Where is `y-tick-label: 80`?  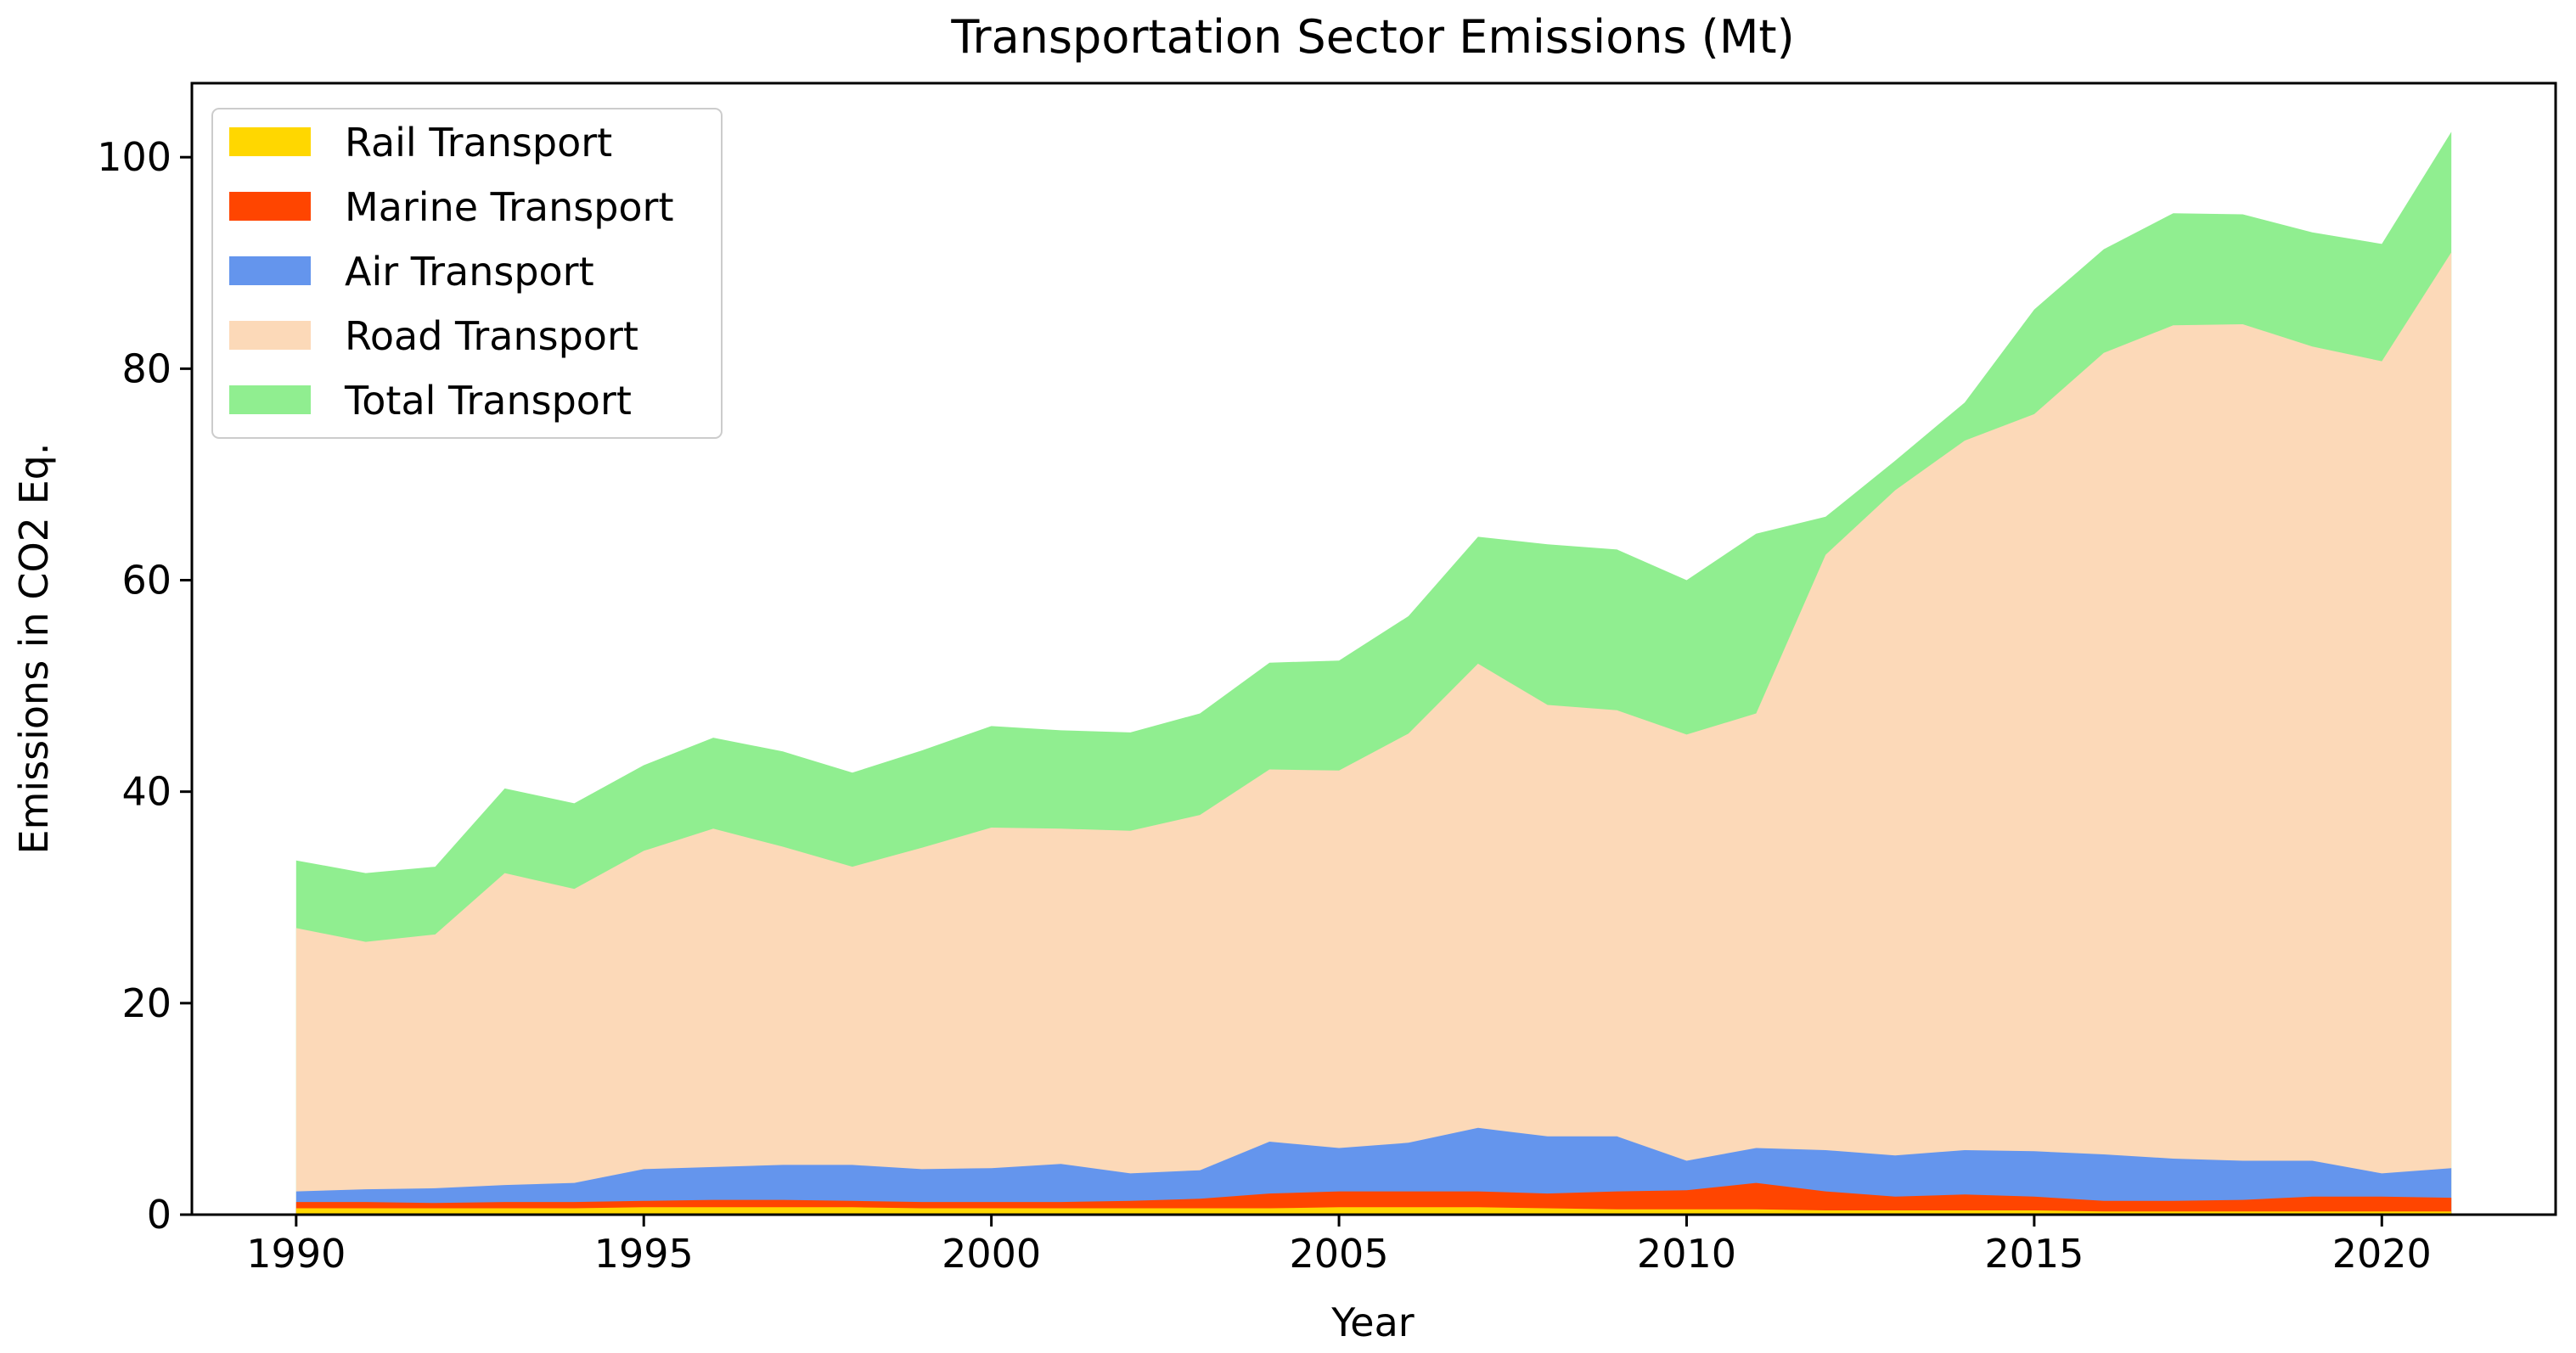
y-tick-label: 80 is located at coordinates (146, 368).